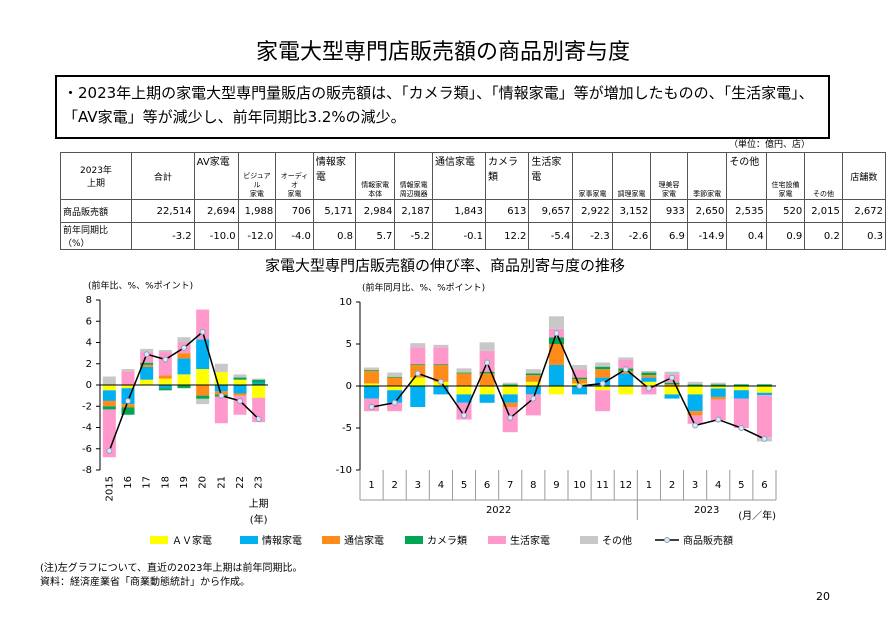 The height and width of the screenshot is (628, 886). What do you see at coordinates (718, 485) in the screenshot?
I see `x-tick-label: 4` at bounding box center [718, 485].